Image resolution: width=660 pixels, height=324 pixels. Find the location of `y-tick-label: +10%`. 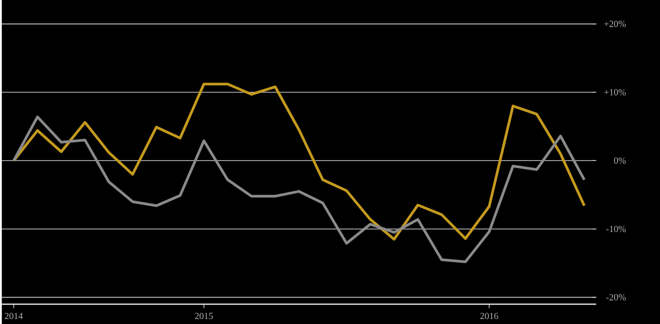

y-tick-label: +10% is located at coordinates (615, 92).